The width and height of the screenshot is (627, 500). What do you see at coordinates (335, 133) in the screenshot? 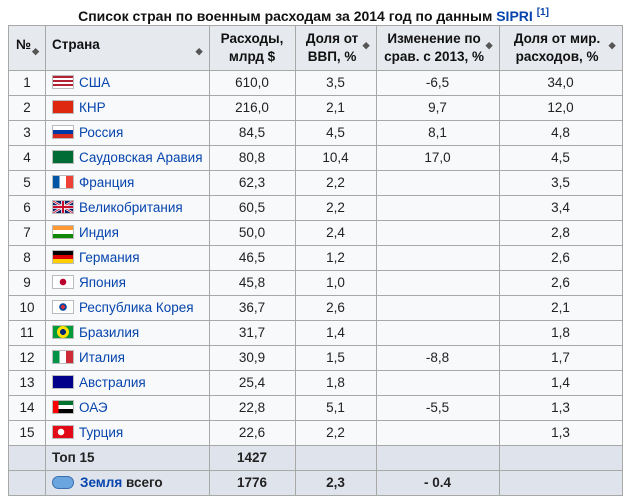
I see `gdp-cell: 4,5` at bounding box center [335, 133].